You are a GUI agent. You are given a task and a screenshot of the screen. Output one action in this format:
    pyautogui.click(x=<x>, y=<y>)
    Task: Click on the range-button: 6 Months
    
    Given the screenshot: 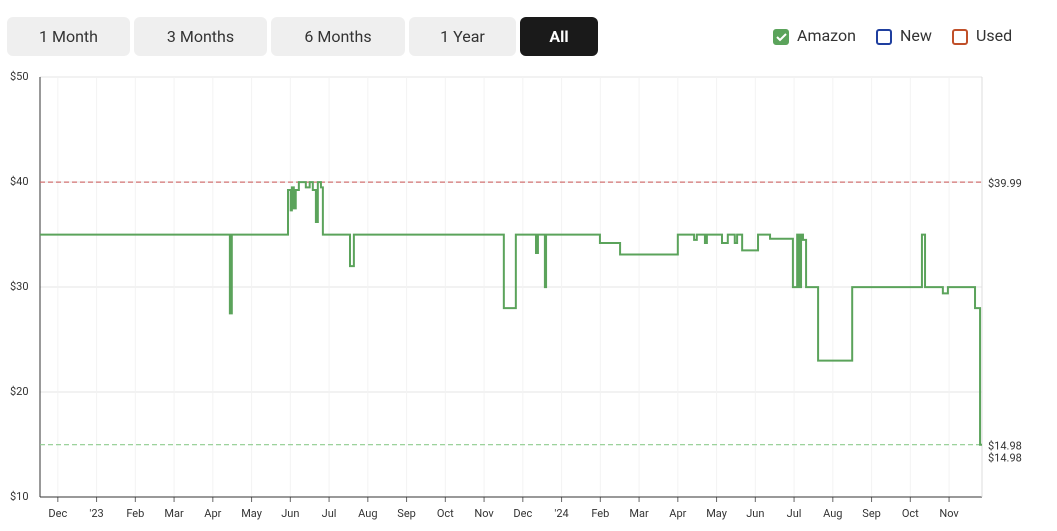 What is the action you would take?
    pyautogui.click(x=338, y=36)
    